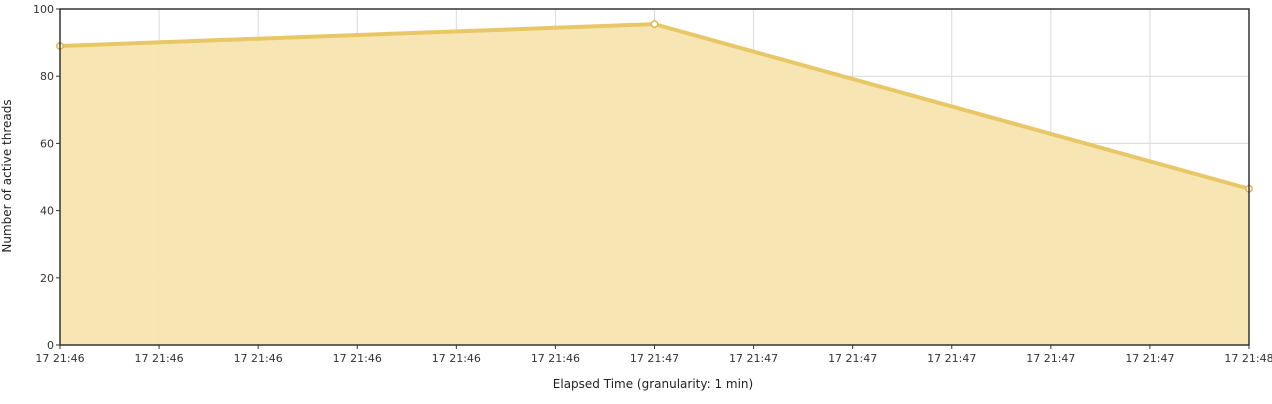  I want to click on y-tick-label: 100, so click(43, 9).